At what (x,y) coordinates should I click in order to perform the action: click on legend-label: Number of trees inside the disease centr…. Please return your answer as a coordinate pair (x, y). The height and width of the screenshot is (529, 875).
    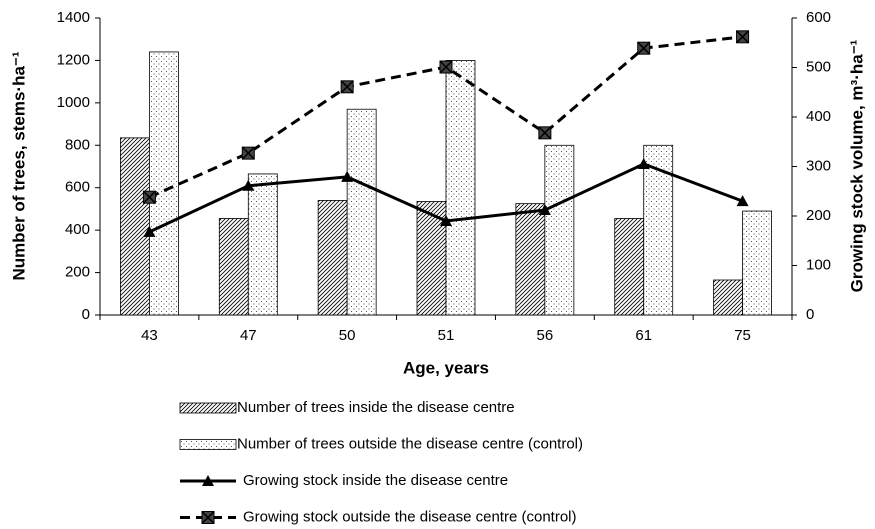
    Looking at the image, I should click on (376, 407).